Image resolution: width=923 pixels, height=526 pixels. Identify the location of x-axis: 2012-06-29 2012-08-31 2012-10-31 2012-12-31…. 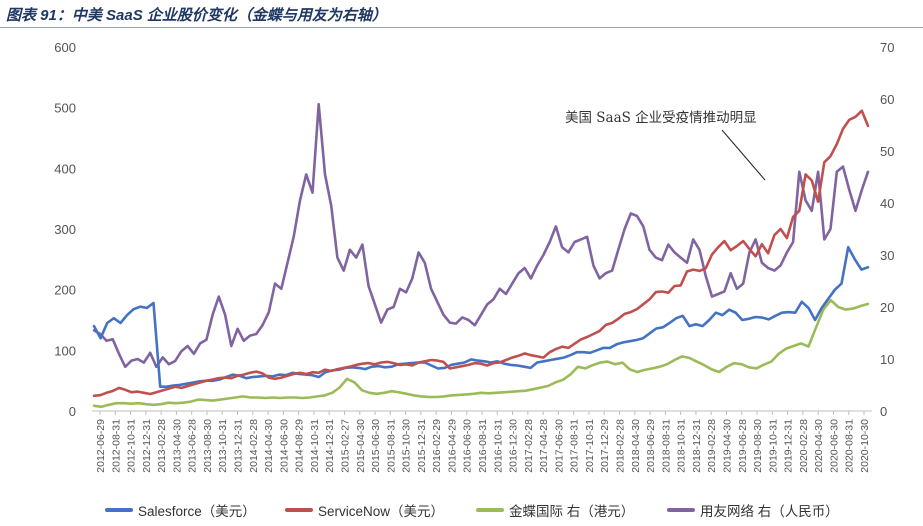
(483, 442).